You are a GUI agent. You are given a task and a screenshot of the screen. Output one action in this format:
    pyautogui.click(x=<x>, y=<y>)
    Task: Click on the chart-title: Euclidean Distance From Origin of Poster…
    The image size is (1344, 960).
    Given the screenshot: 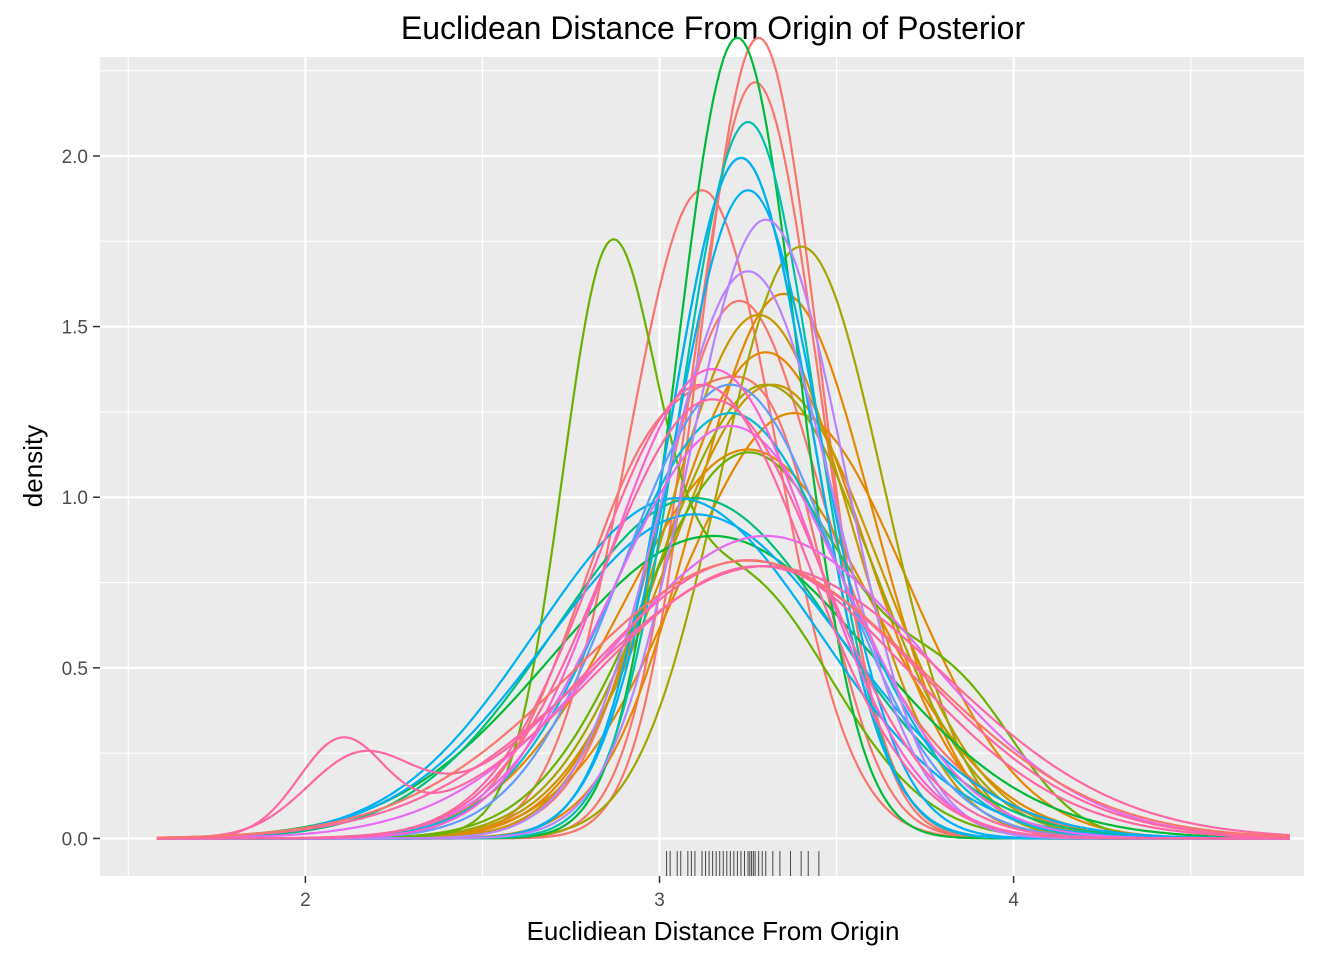 What is the action you would take?
    pyautogui.click(x=713, y=28)
    